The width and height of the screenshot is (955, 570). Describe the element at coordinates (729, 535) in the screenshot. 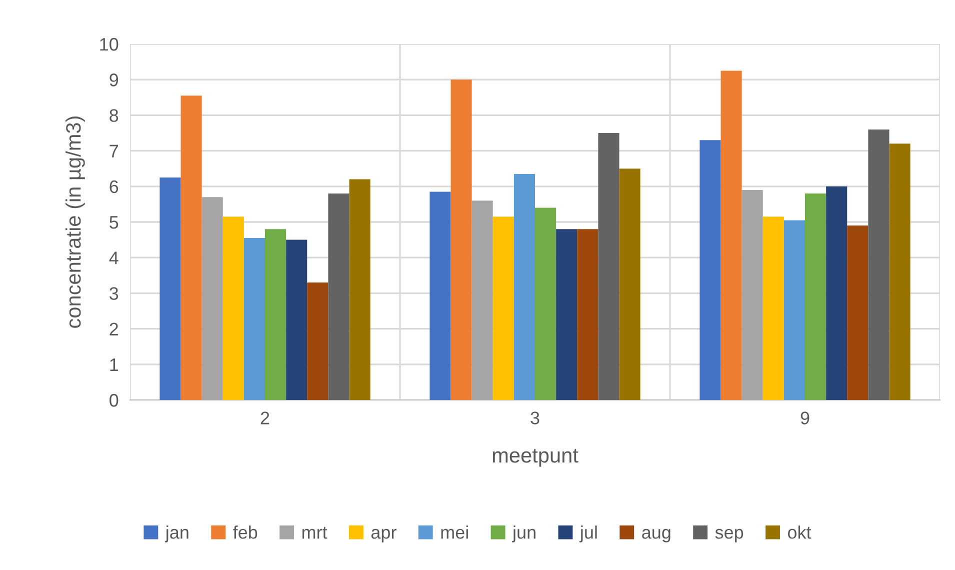

I see `legend-label: sep` at that location.